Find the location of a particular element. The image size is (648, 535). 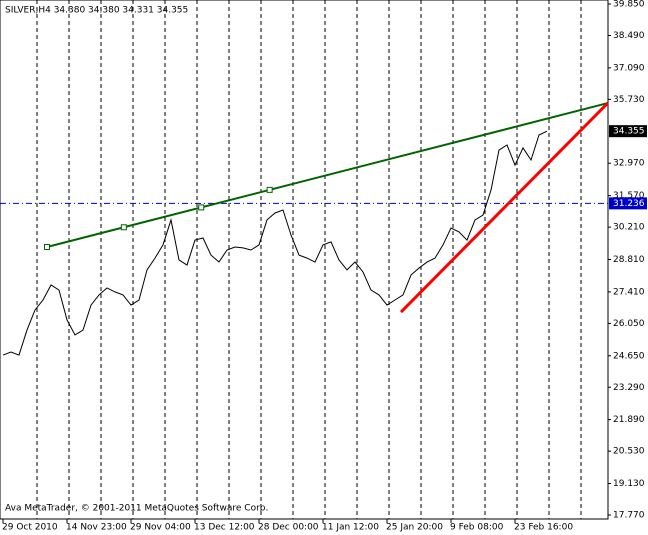

y-tick-label: 30.210 is located at coordinates (629, 228).